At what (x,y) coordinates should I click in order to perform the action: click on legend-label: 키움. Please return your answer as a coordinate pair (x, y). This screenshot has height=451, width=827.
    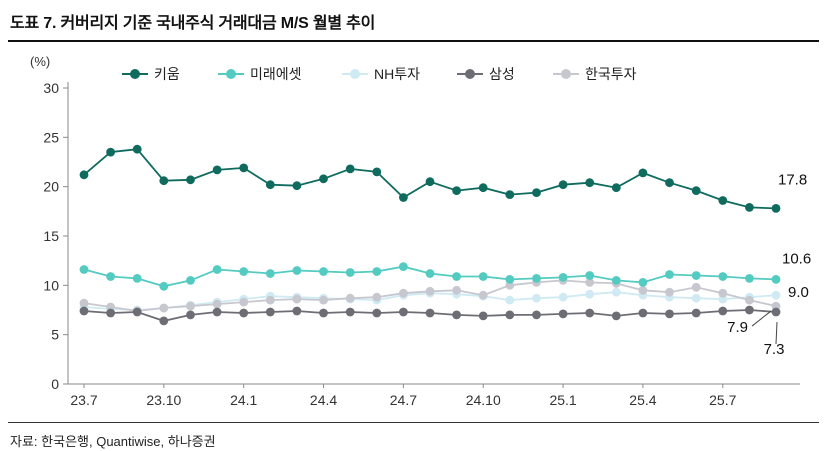
    Looking at the image, I should click on (167, 74).